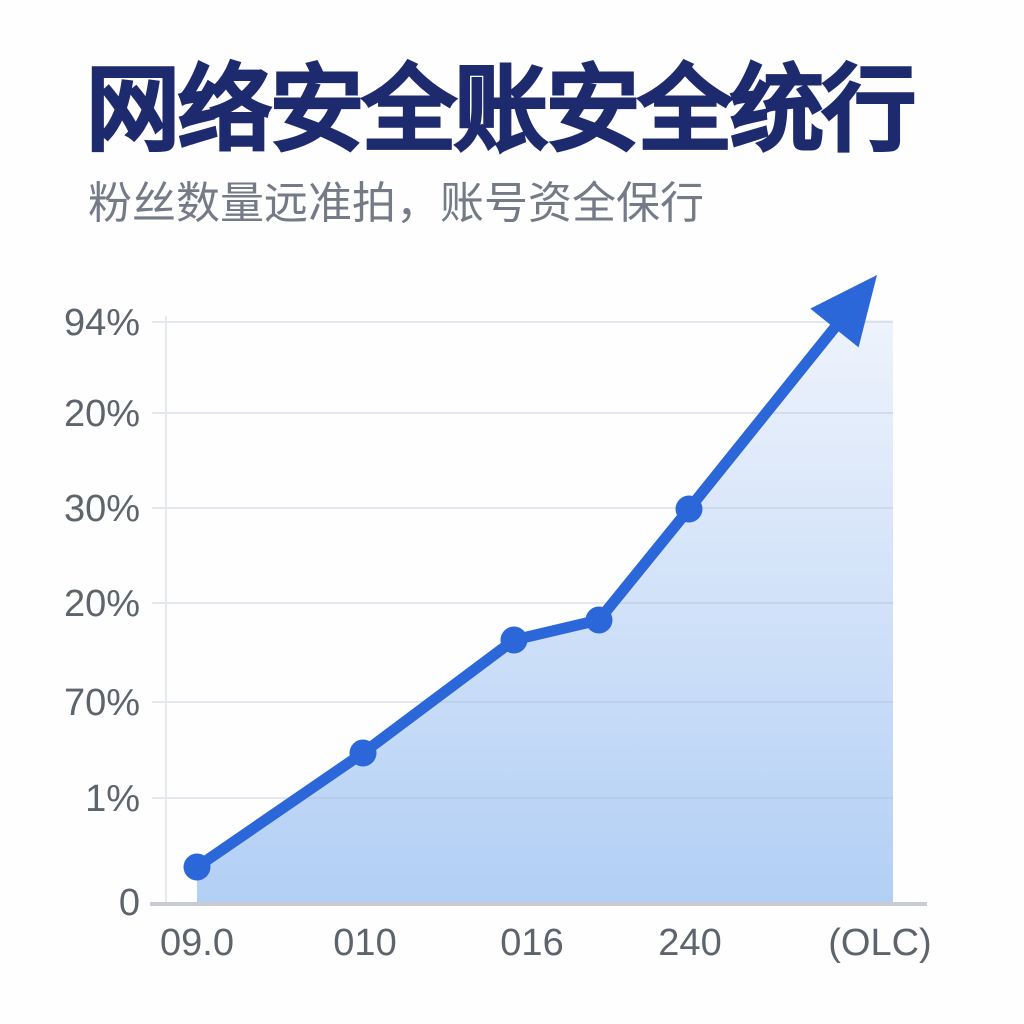  What do you see at coordinates (102, 323) in the screenshot?
I see `y-tick-label: 94%` at bounding box center [102, 323].